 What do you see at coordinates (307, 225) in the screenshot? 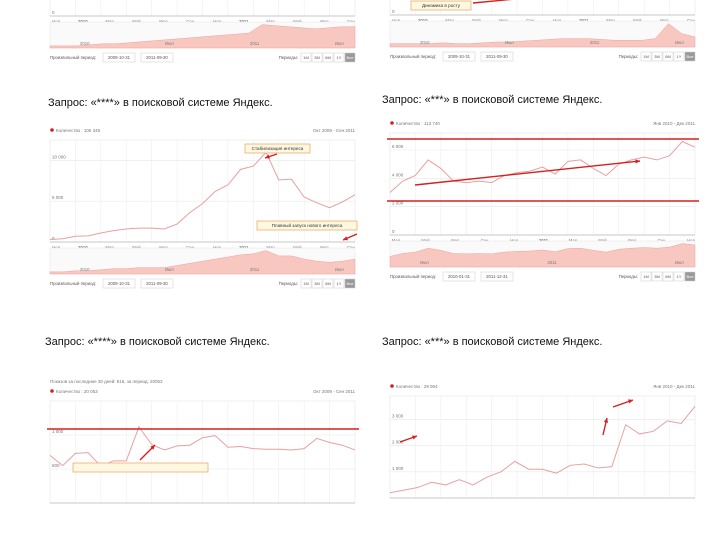
I see `annotation-text: Плавный запуск нового интереса` at bounding box center [307, 225].